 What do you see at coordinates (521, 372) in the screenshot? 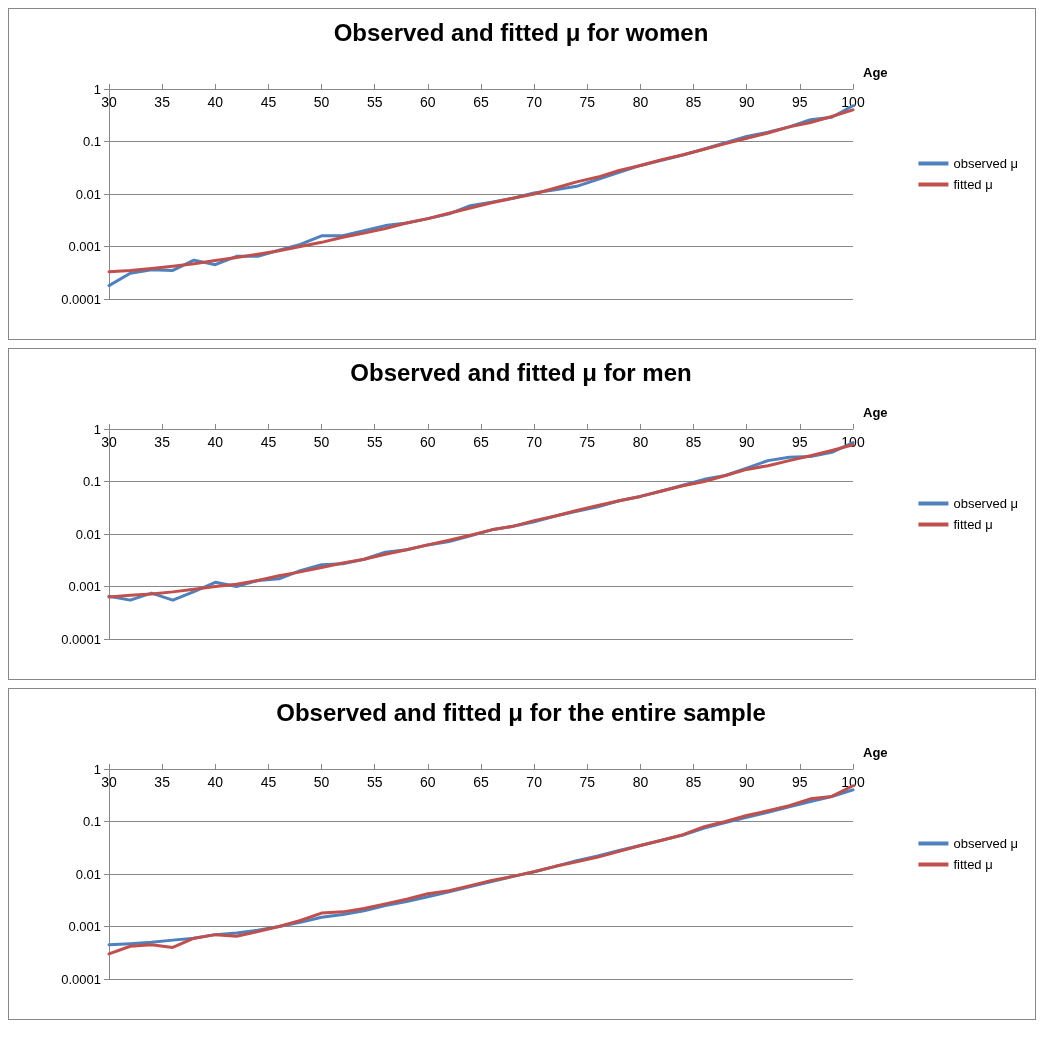
I see `chart-title: Observed and fitted μ for men` at bounding box center [521, 372].